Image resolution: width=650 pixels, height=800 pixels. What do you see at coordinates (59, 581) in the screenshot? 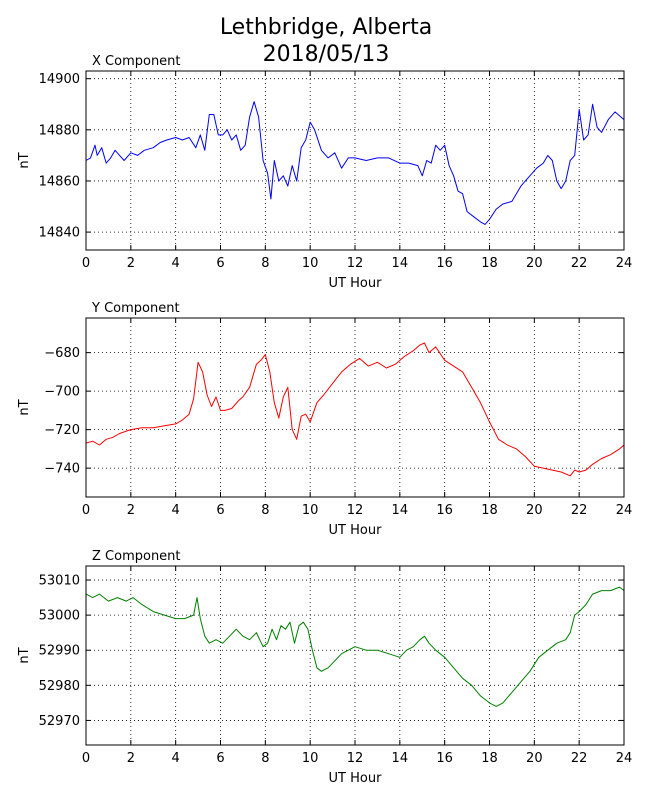
I see `y-tick-label: 53010` at bounding box center [59, 581].